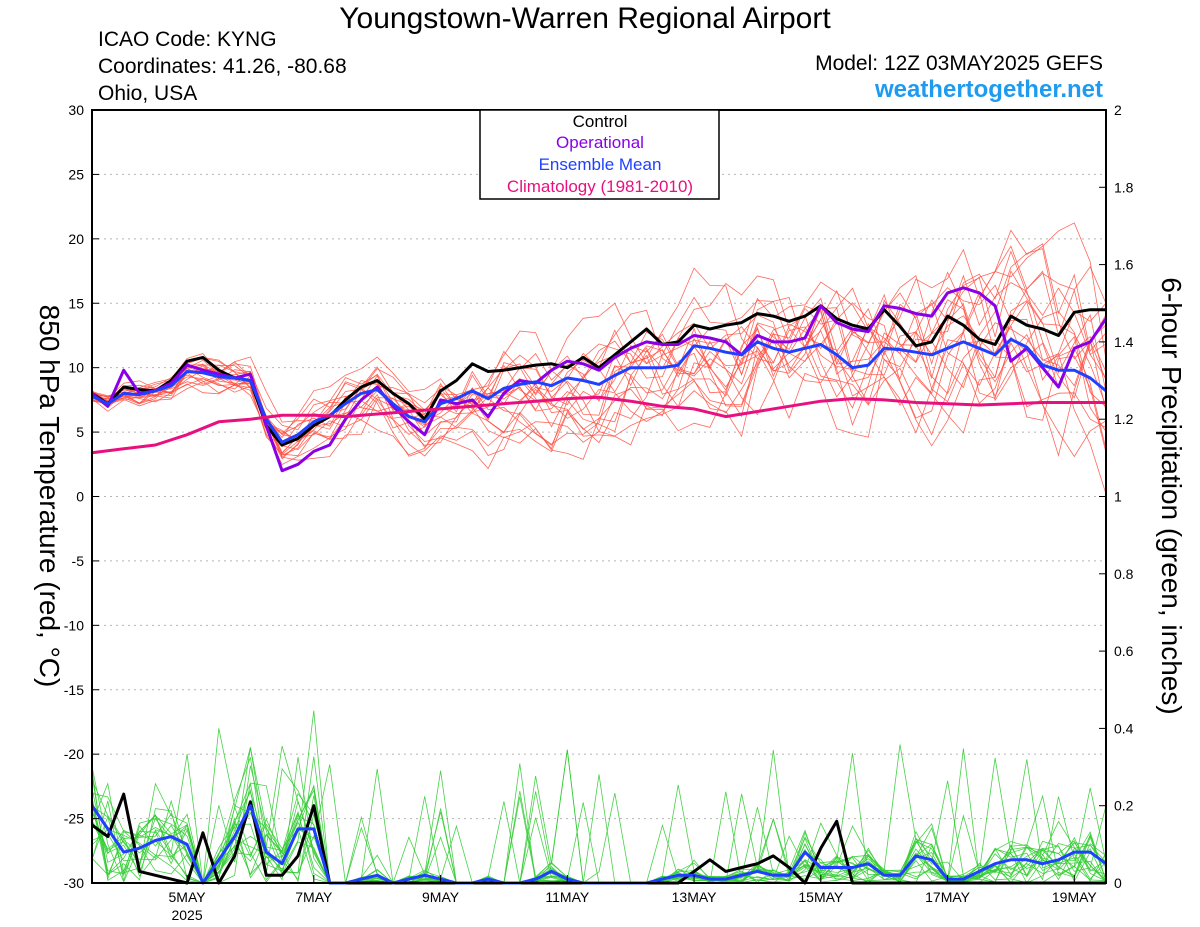 This screenshot has height=927, width=1200. I want to click on y2-tick-label: 1, so click(1118, 497).